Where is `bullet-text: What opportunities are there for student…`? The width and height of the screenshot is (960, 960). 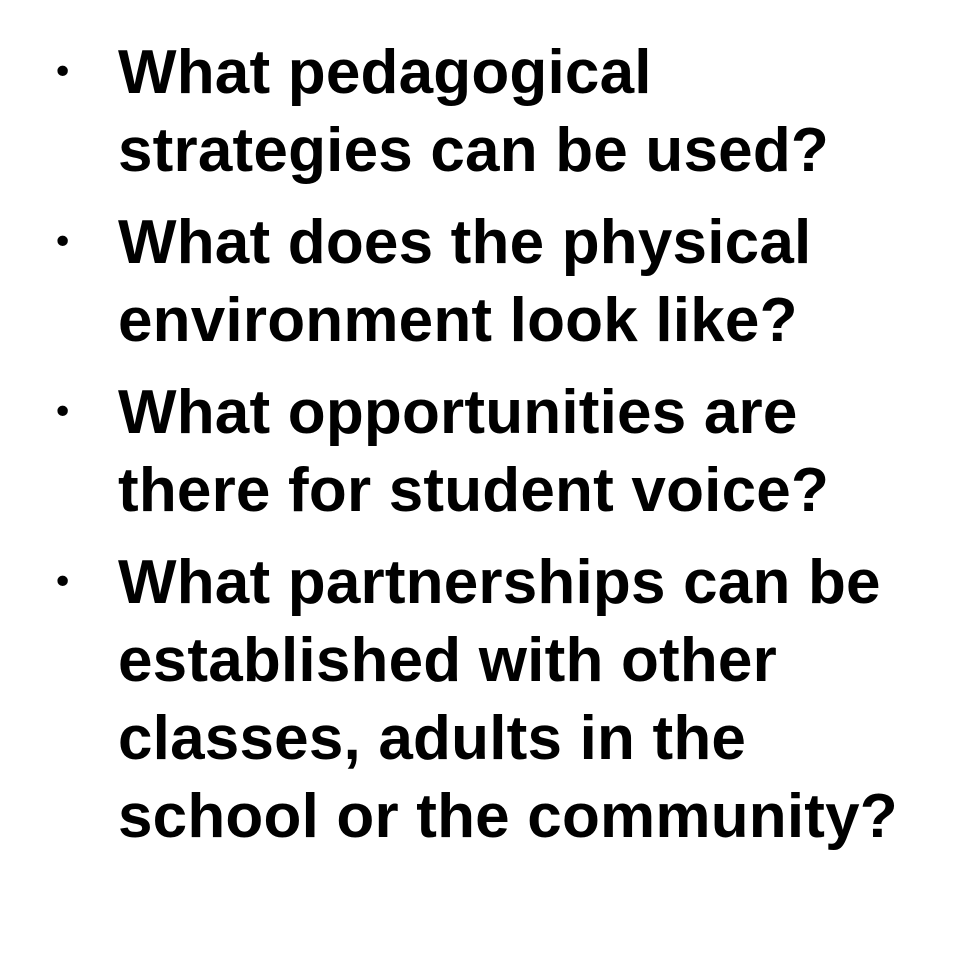
bullet-text: What opportunities are there for student… is located at coordinates (474, 451).